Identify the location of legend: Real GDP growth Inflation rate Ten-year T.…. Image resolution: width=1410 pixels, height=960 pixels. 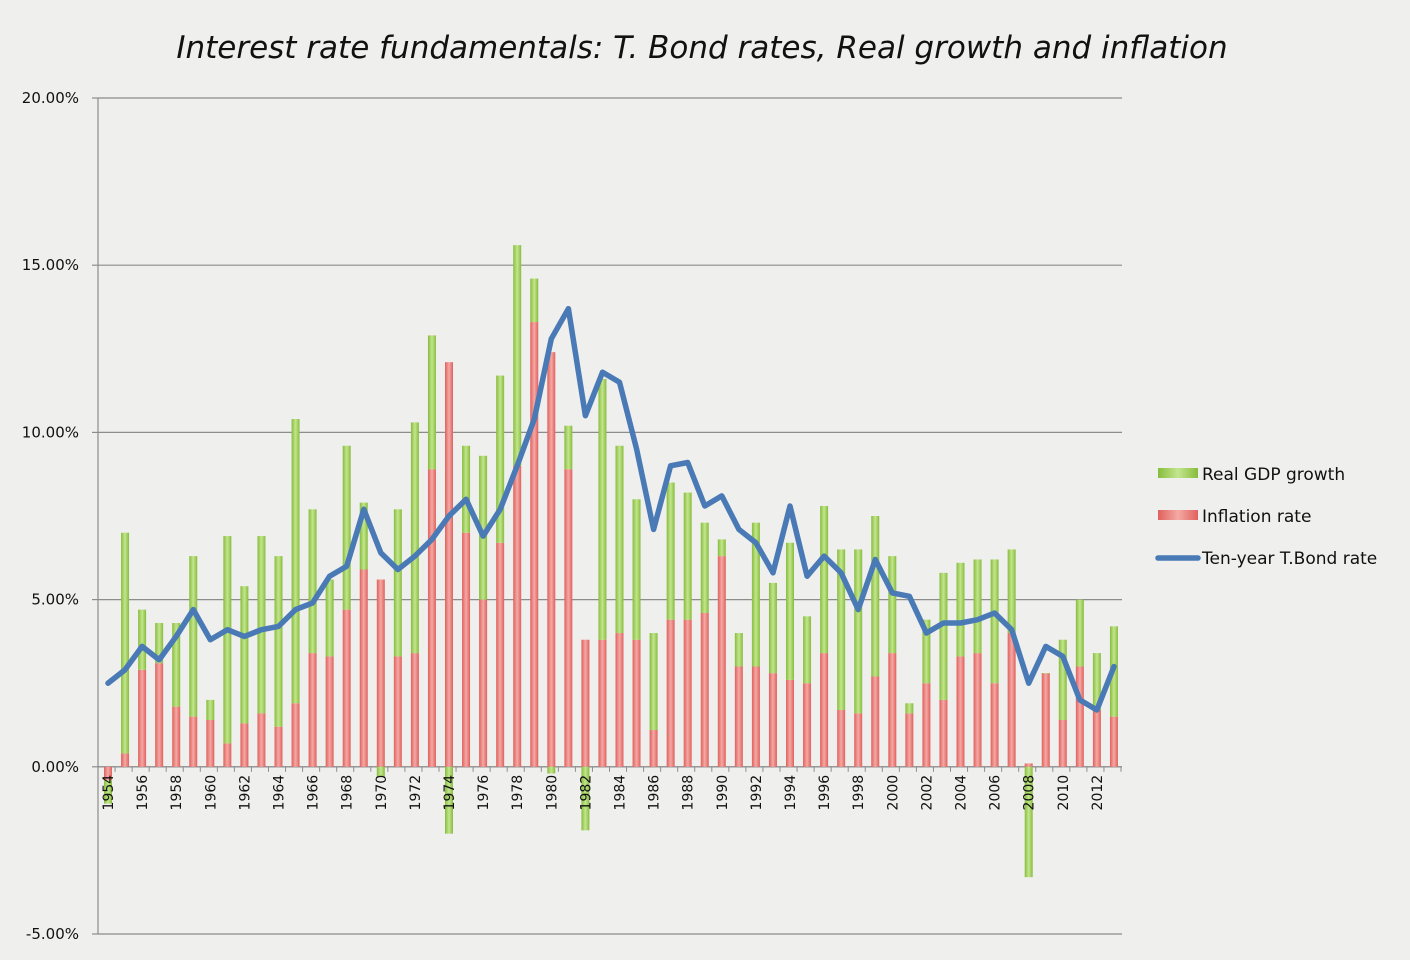
(1266, 517).